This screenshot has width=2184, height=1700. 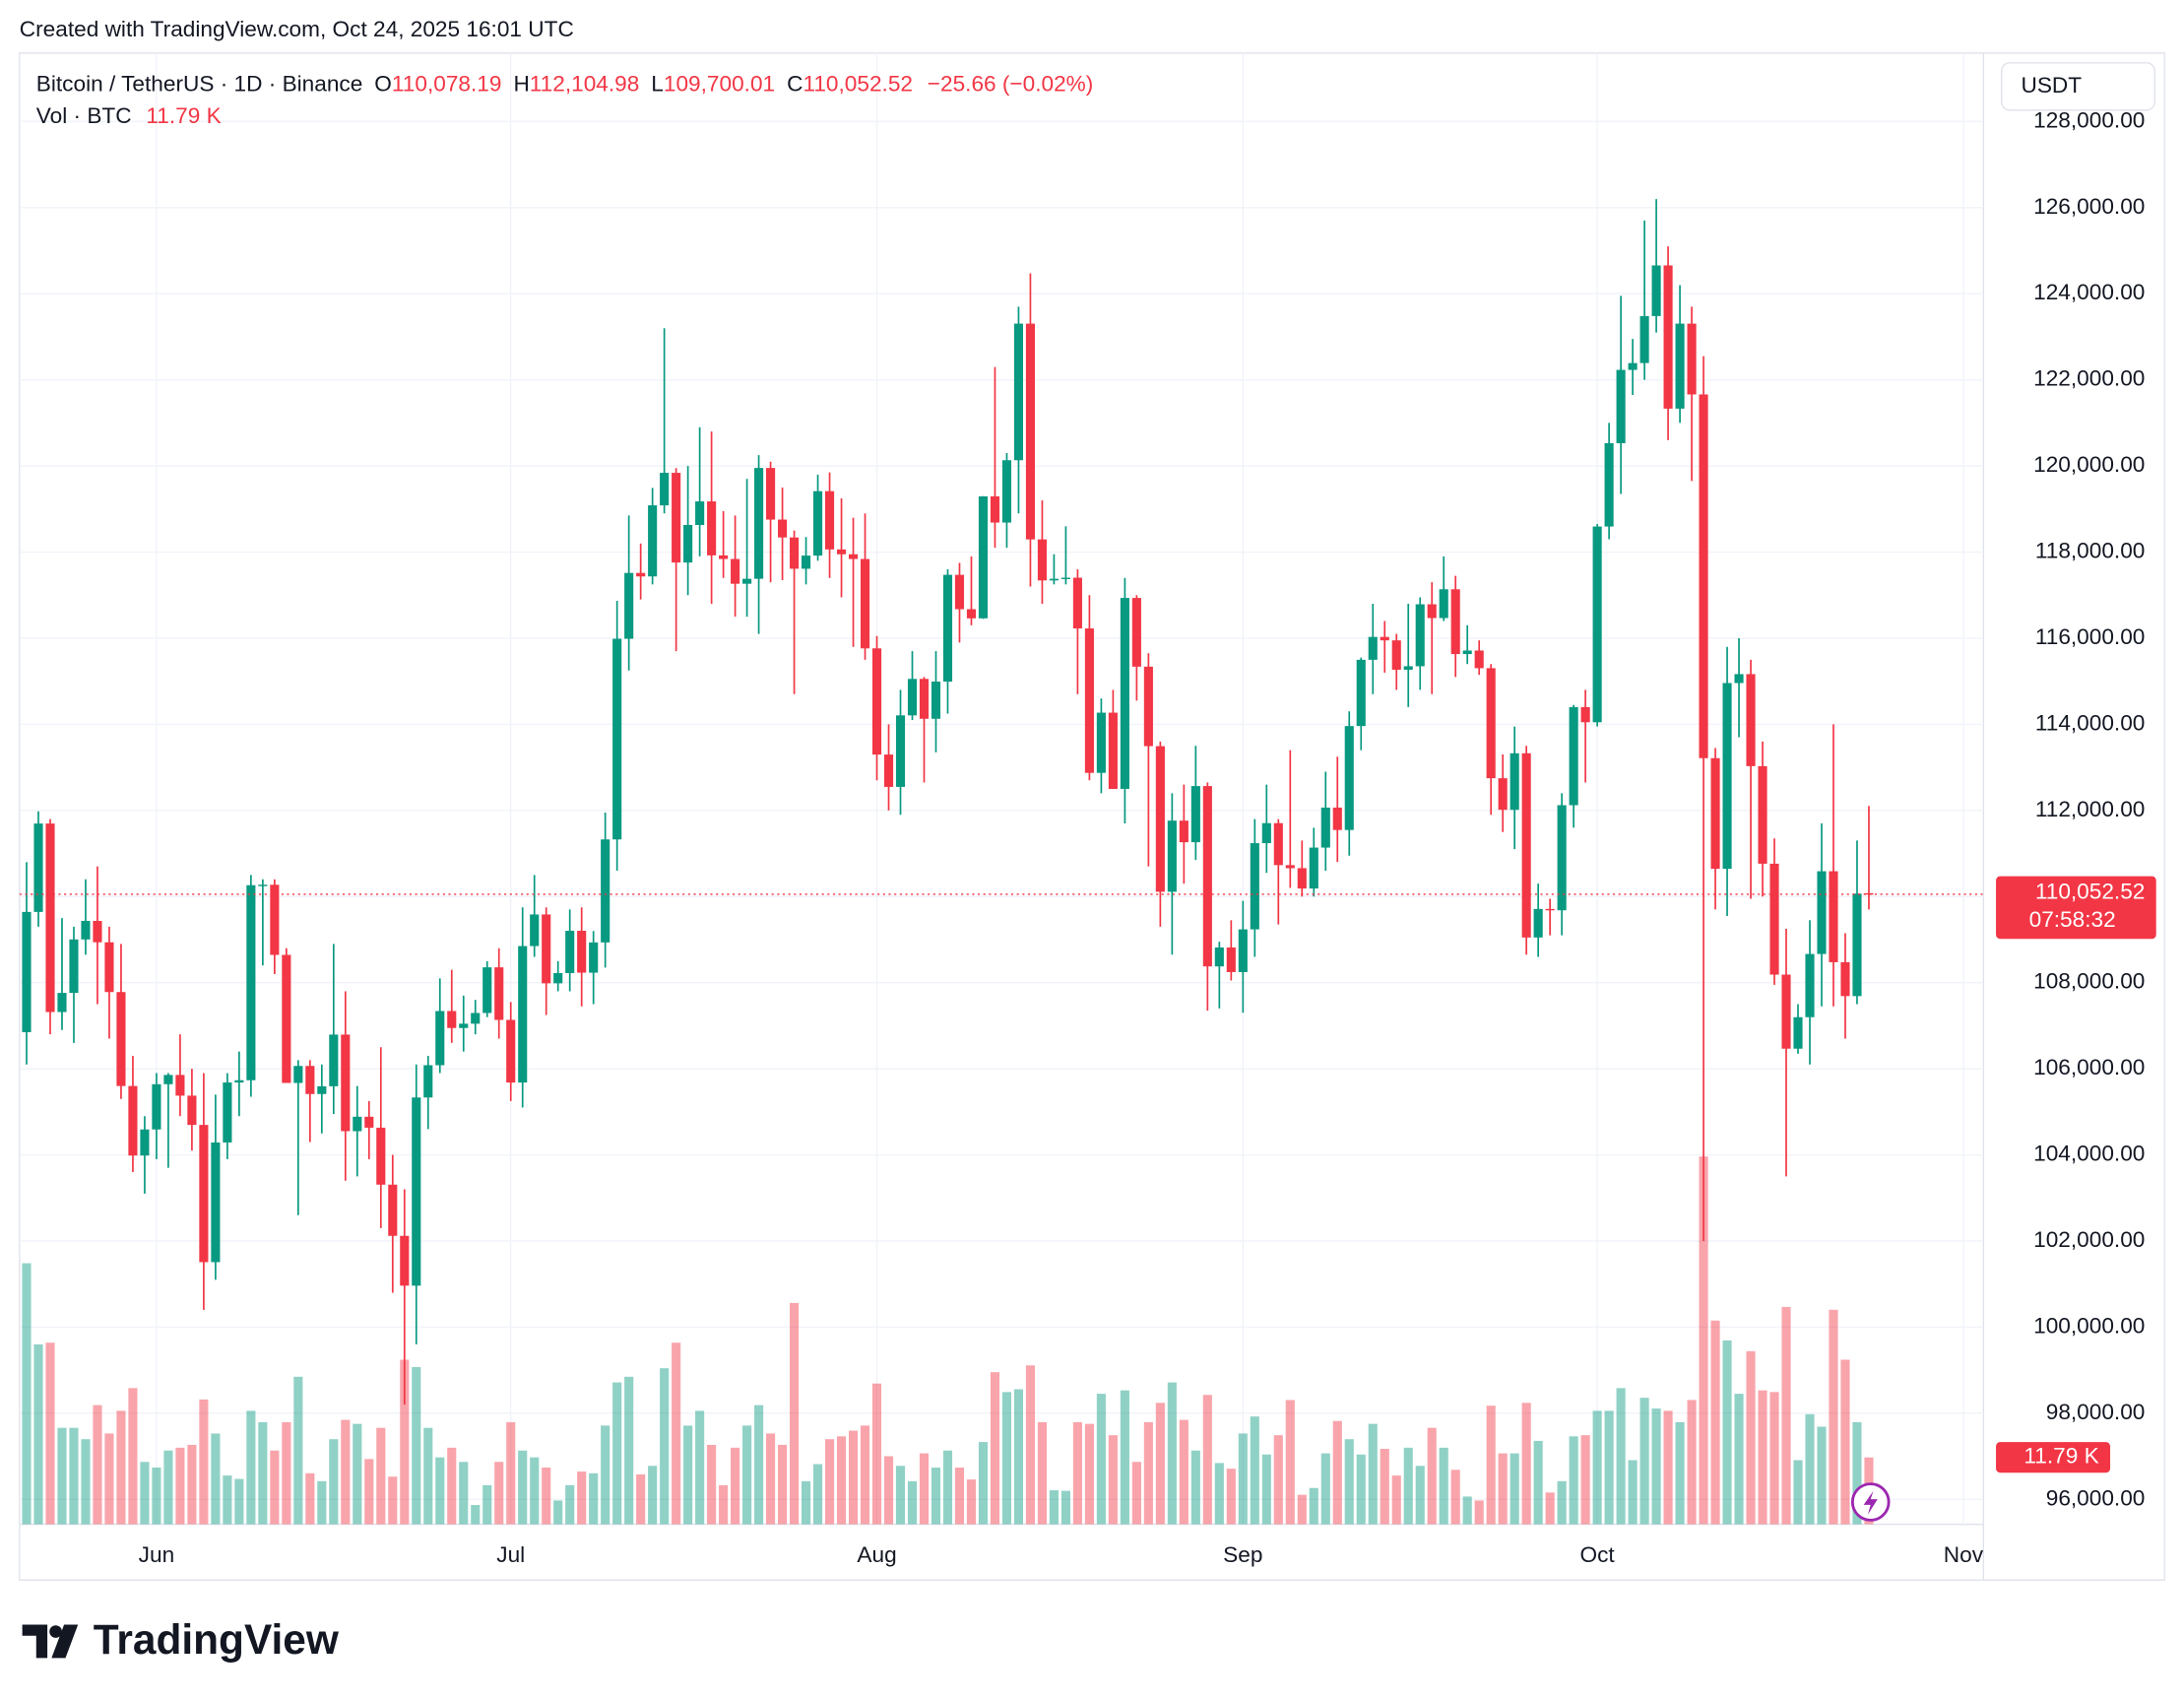 I want to click on y-tick-label: 102,000.00, so click(x=2089, y=1239).